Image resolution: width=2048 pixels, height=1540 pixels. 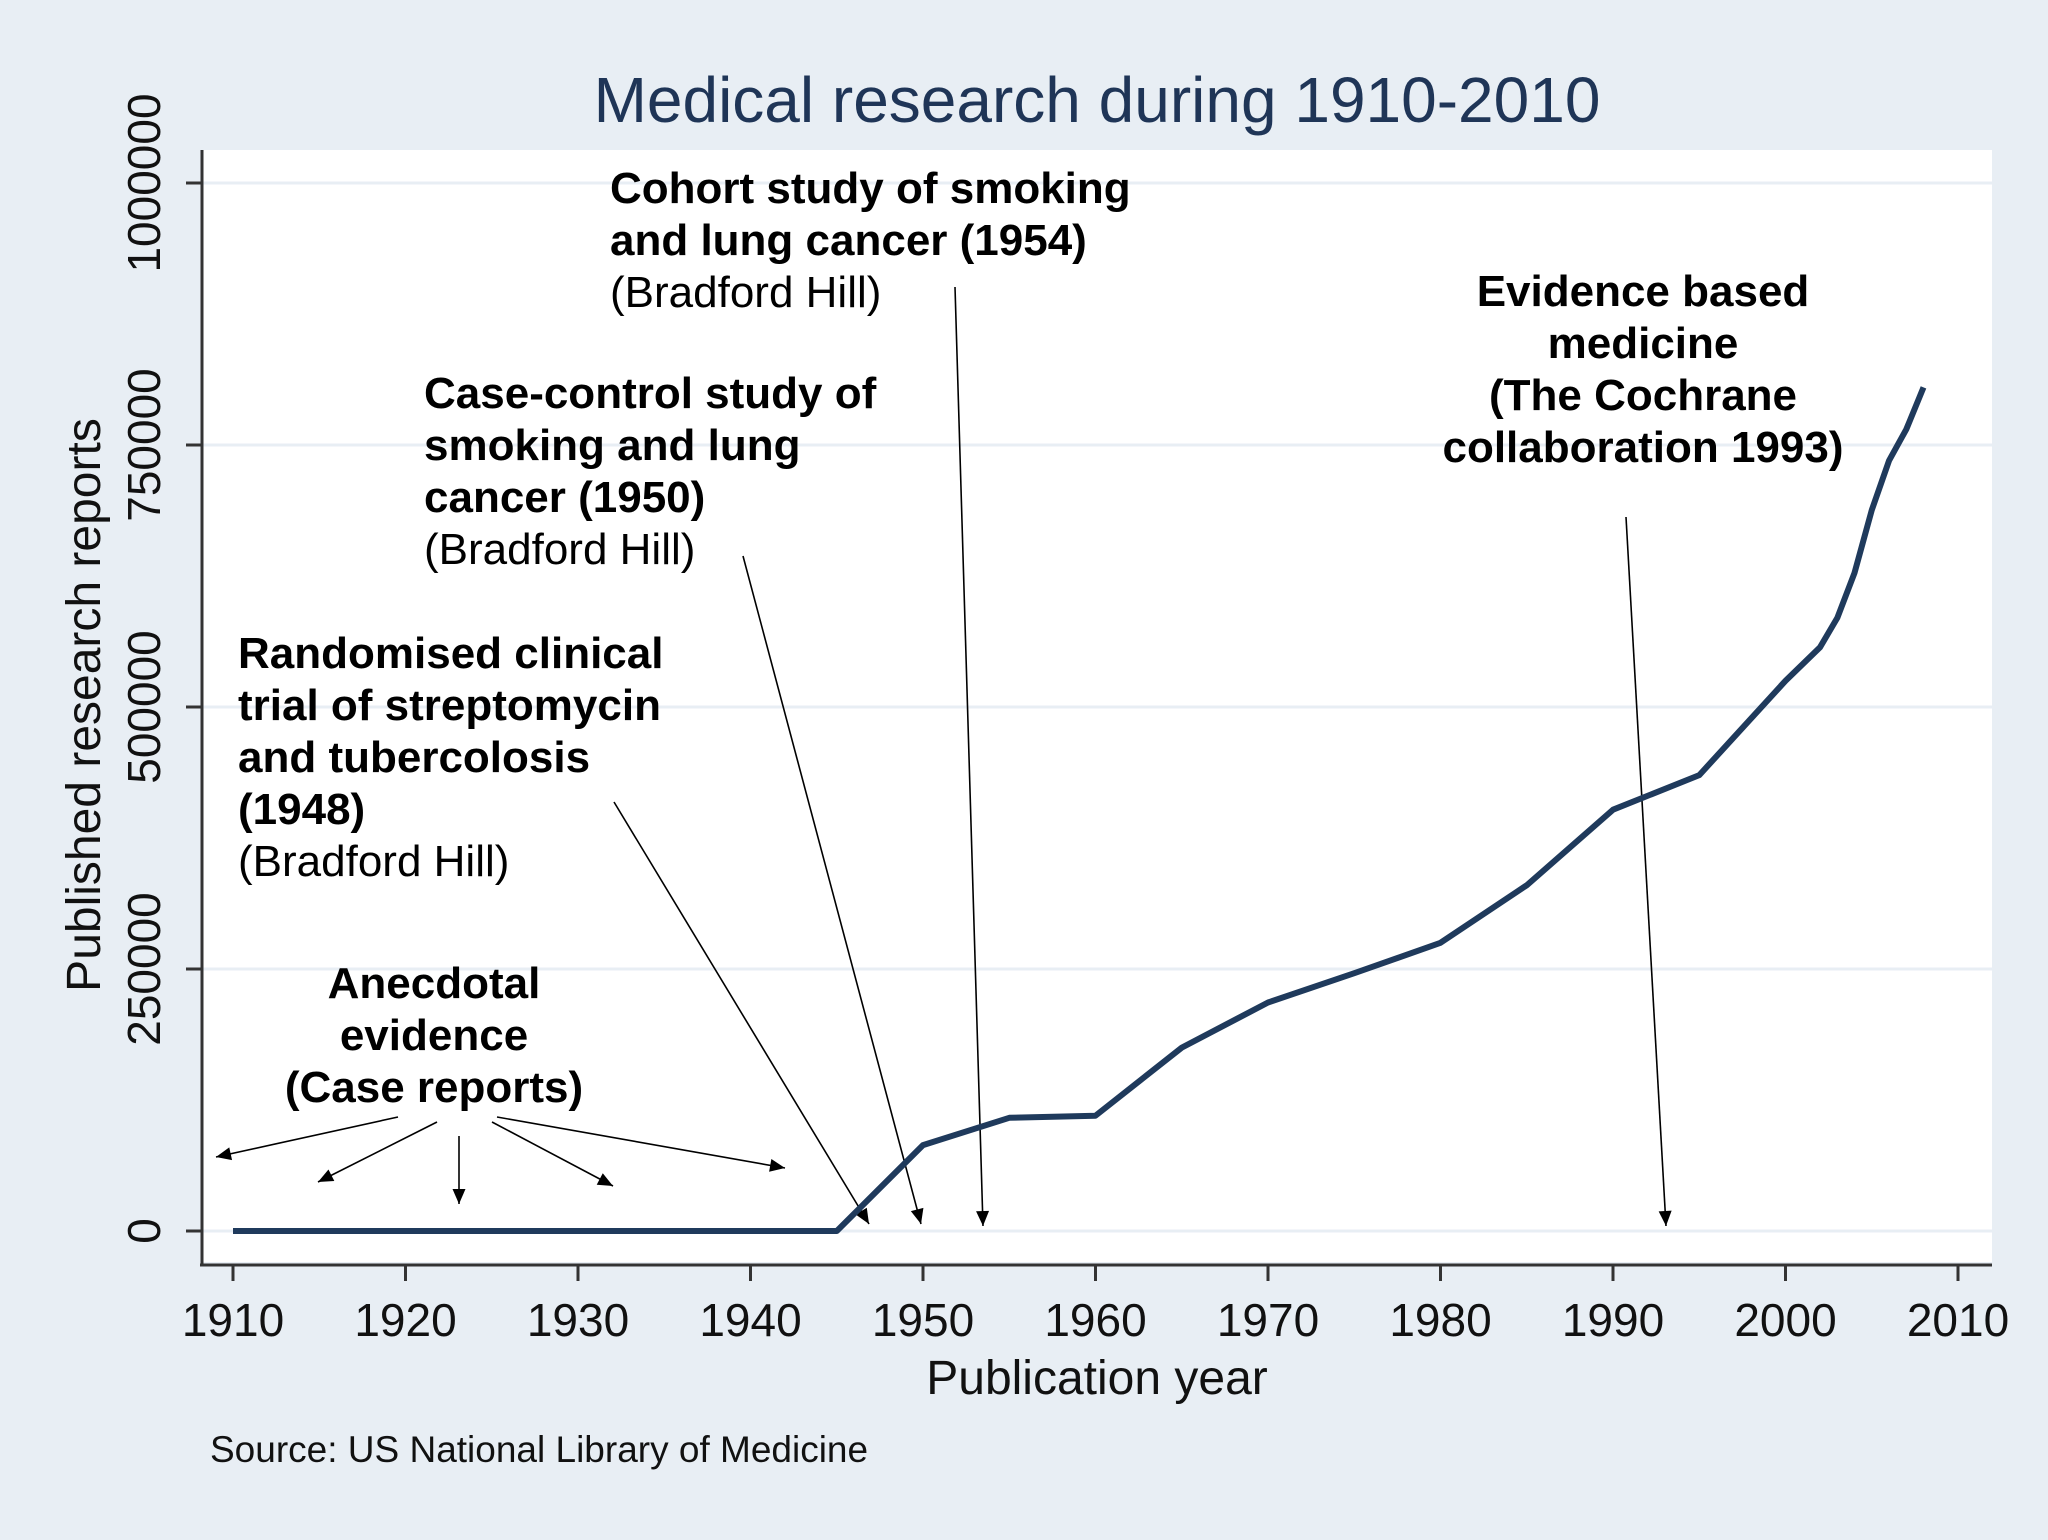 I want to click on annotation-line: evidence, so click(x=434, y=1035).